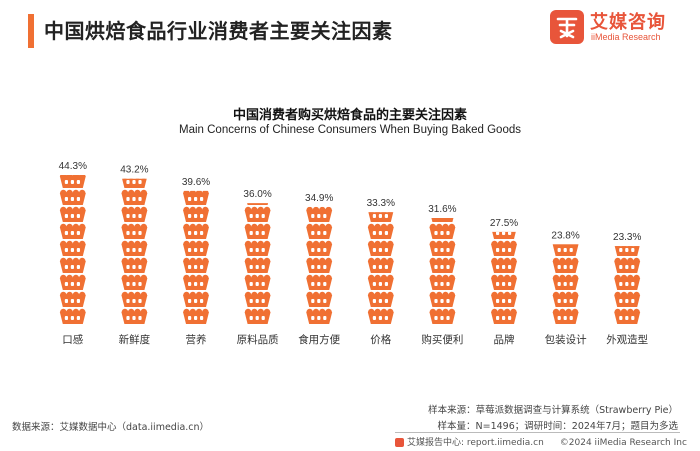 The image size is (700, 451). Describe the element at coordinates (442, 339) in the screenshot. I see `category-label: 购买便利` at that location.